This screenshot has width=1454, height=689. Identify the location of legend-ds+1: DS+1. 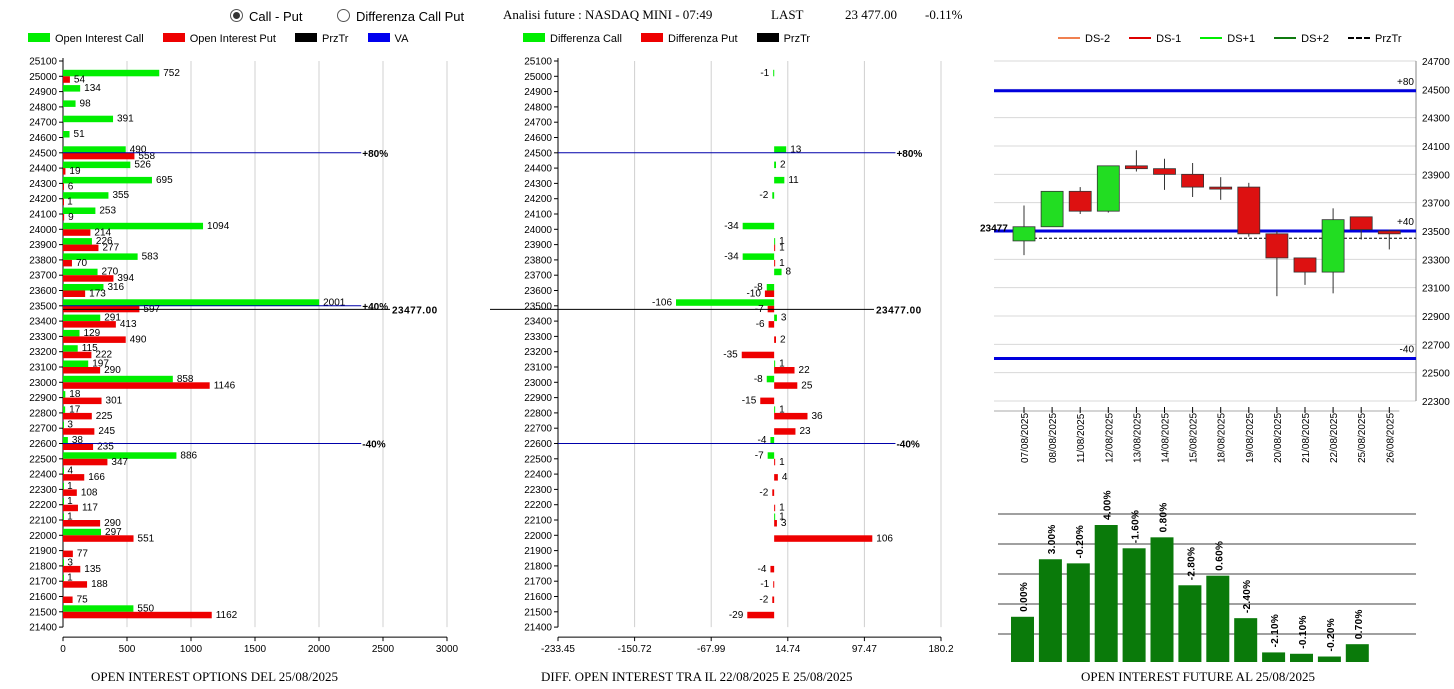
(1227, 39).